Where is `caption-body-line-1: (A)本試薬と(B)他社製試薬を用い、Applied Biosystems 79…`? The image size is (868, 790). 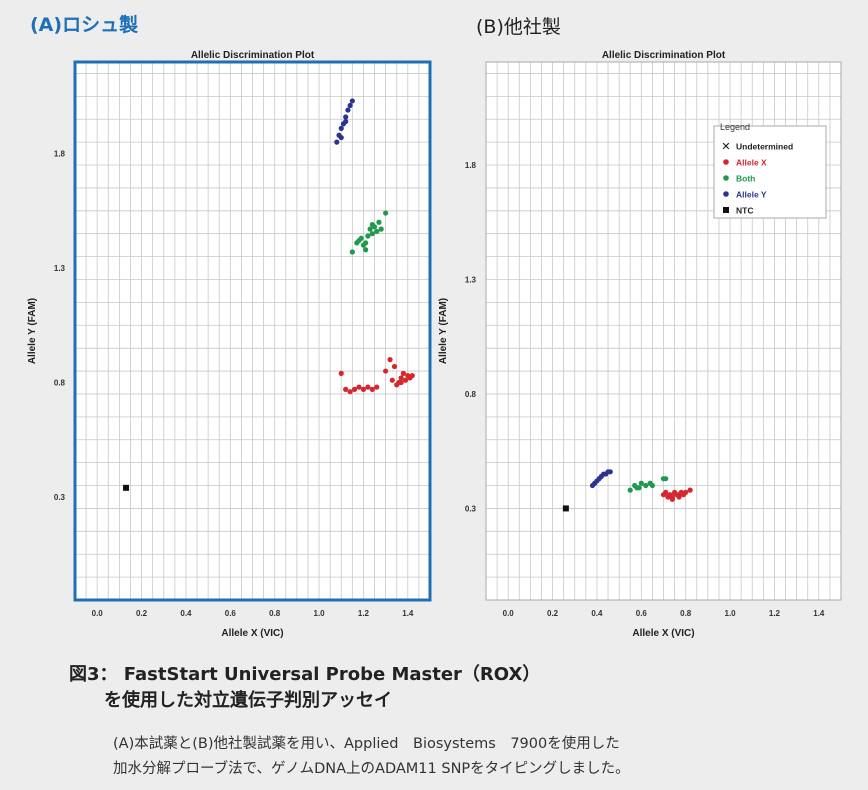
caption-body-line-1: (A)本試薬と(B)他社製試薬を用い、Applied Biosystems 79… is located at coordinates (366, 744).